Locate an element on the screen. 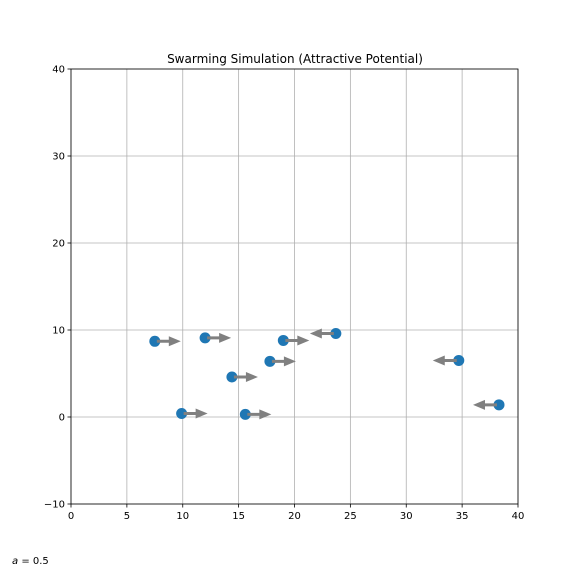  x-tick-label: 40 is located at coordinates (518, 516).